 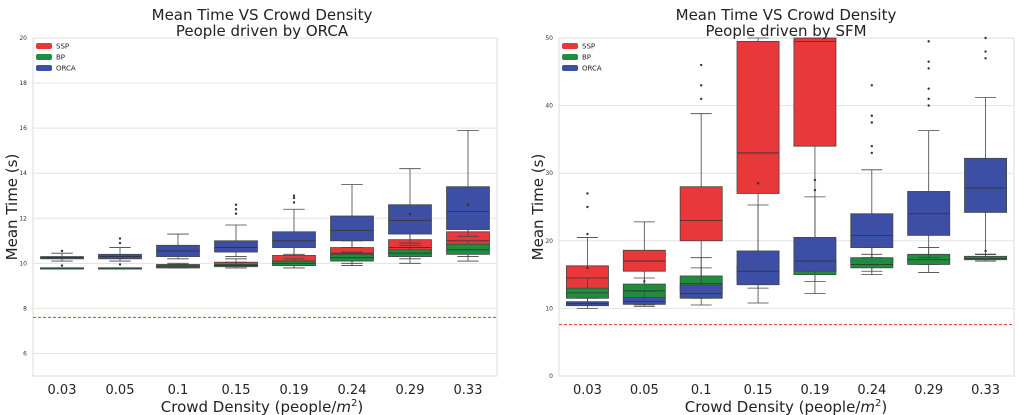 I want to click on y-tick-label: 40, so click(x=549, y=106).